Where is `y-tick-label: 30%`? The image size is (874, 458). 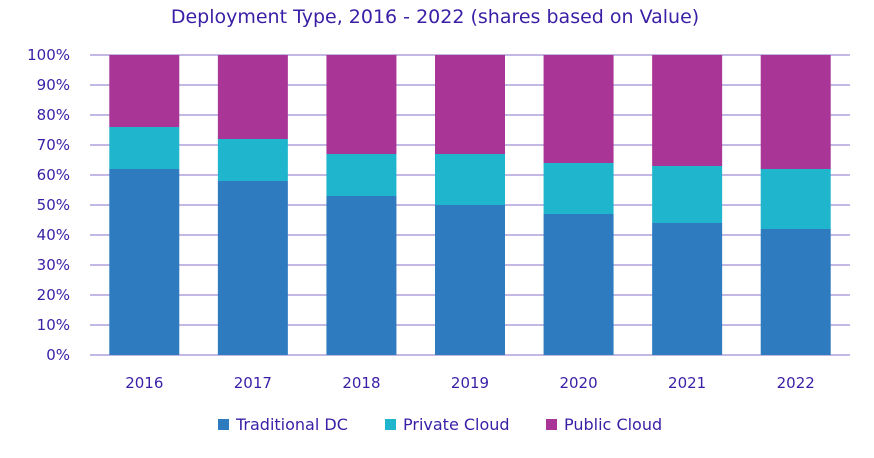 y-tick-label: 30% is located at coordinates (53, 265).